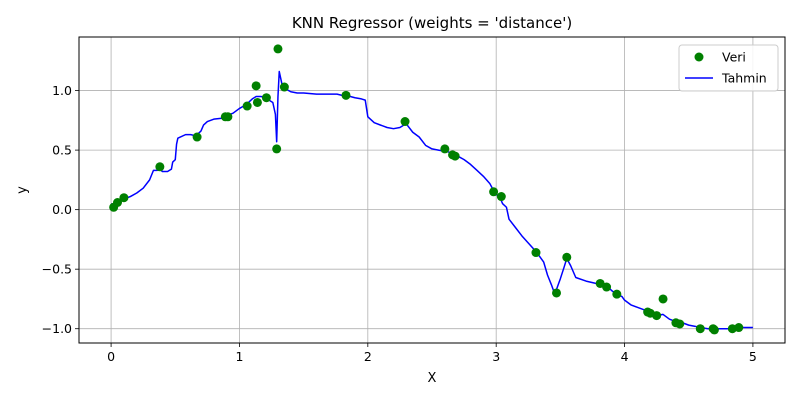 The width and height of the screenshot is (800, 400). I want to click on x-tick-label: 2, so click(368, 356).